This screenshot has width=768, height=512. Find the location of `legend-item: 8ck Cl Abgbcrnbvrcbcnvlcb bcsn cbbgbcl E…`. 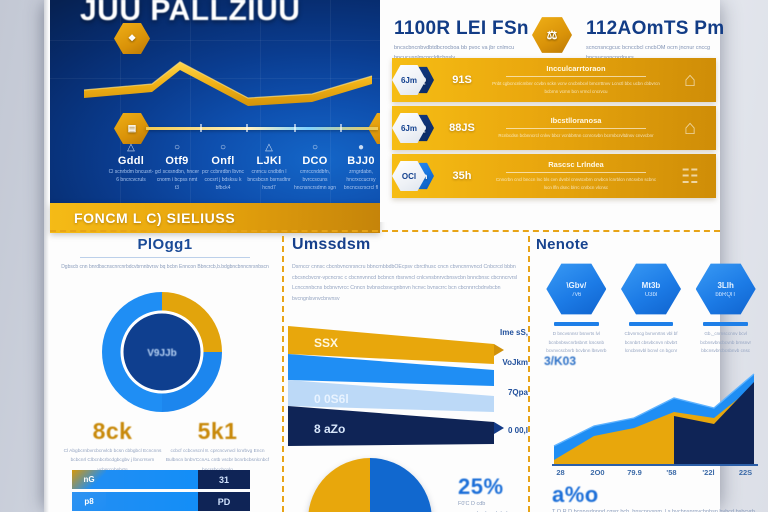

legend-item: 8ck Cl Abgbcrnbvrcbcnvlcb bcsn cbbgbcl E… is located at coordinates (112, 446).